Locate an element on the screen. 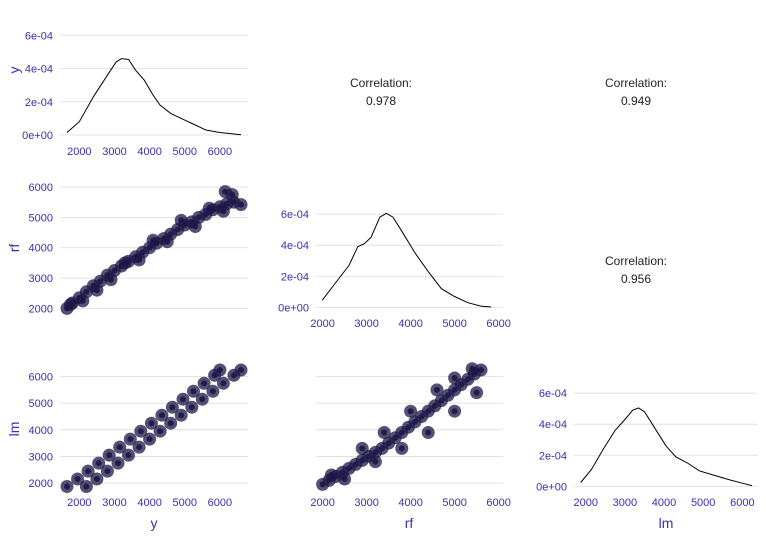 The image size is (766, 537). y-tick-label-lm: 6e-04 is located at coordinates (553, 394).